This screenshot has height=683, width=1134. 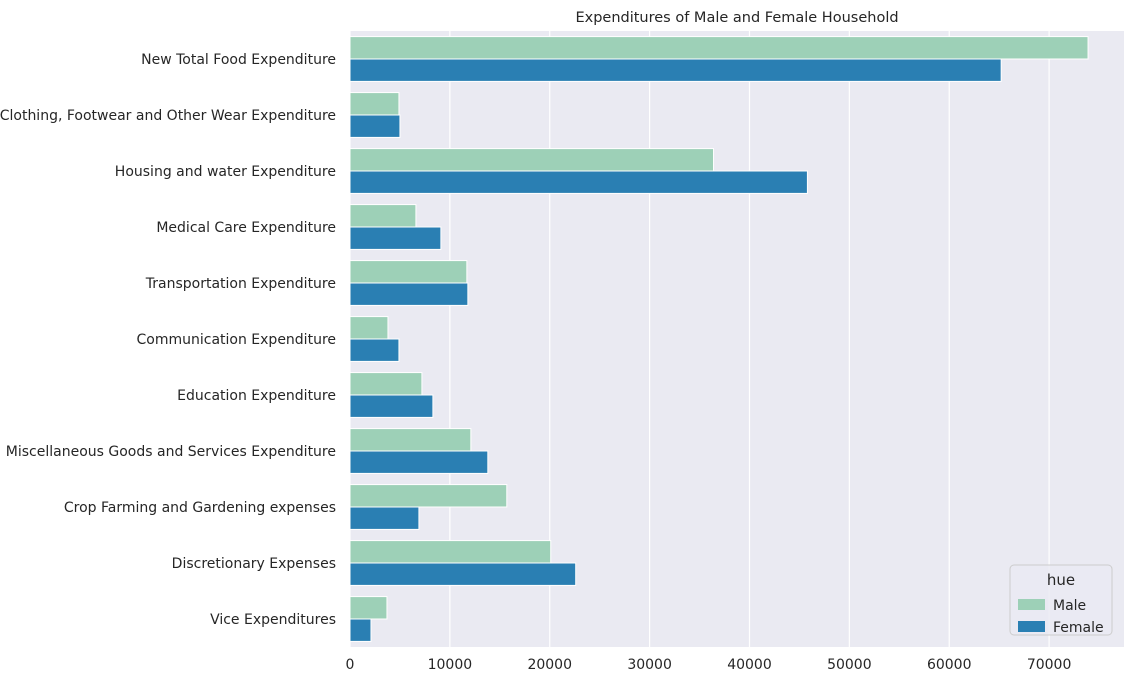 What do you see at coordinates (350, 665) in the screenshot?
I see `x-tick-label: 0` at bounding box center [350, 665].